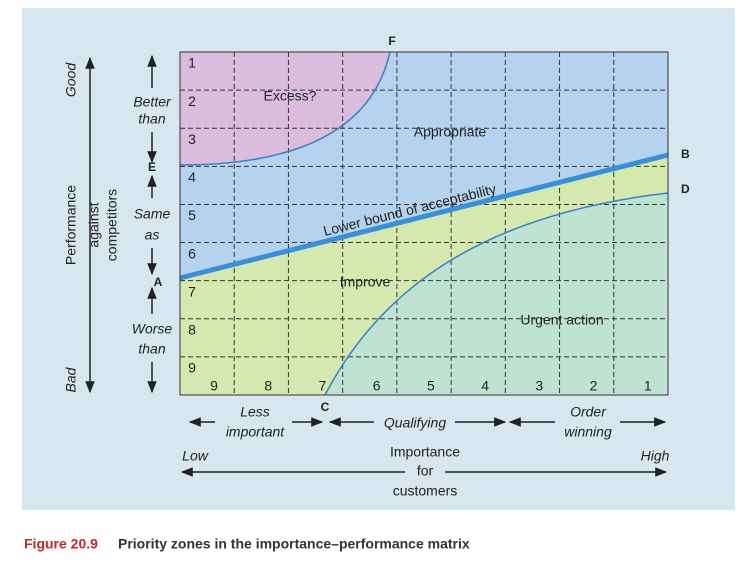 The width and height of the screenshot is (754, 567). What do you see at coordinates (255, 412) in the screenshot?
I see `x-band: Less` at bounding box center [255, 412].